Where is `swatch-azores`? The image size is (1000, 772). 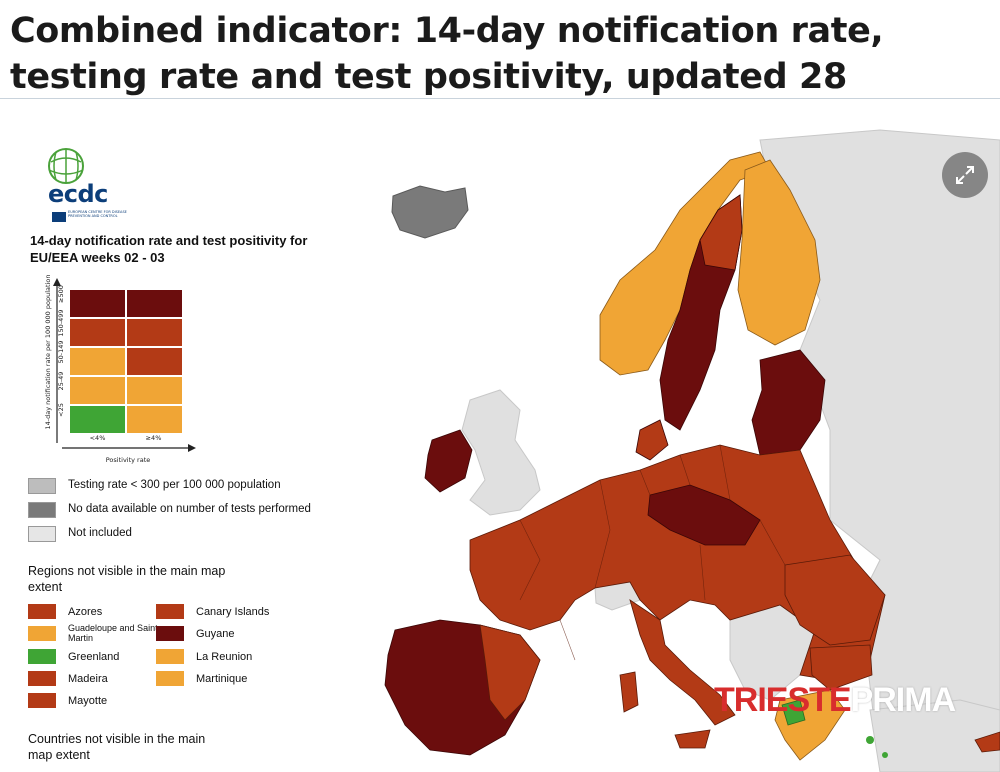
swatch-azores is located at coordinates (42, 611).